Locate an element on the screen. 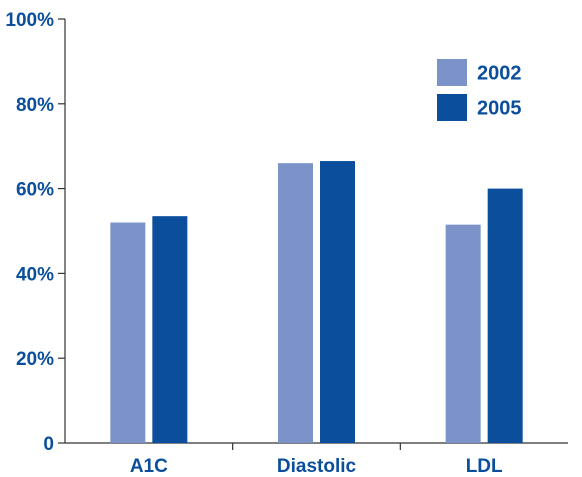 This screenshot has width=582, height=477. bar-diastolic-2005 is located at coordinates (337, 302).